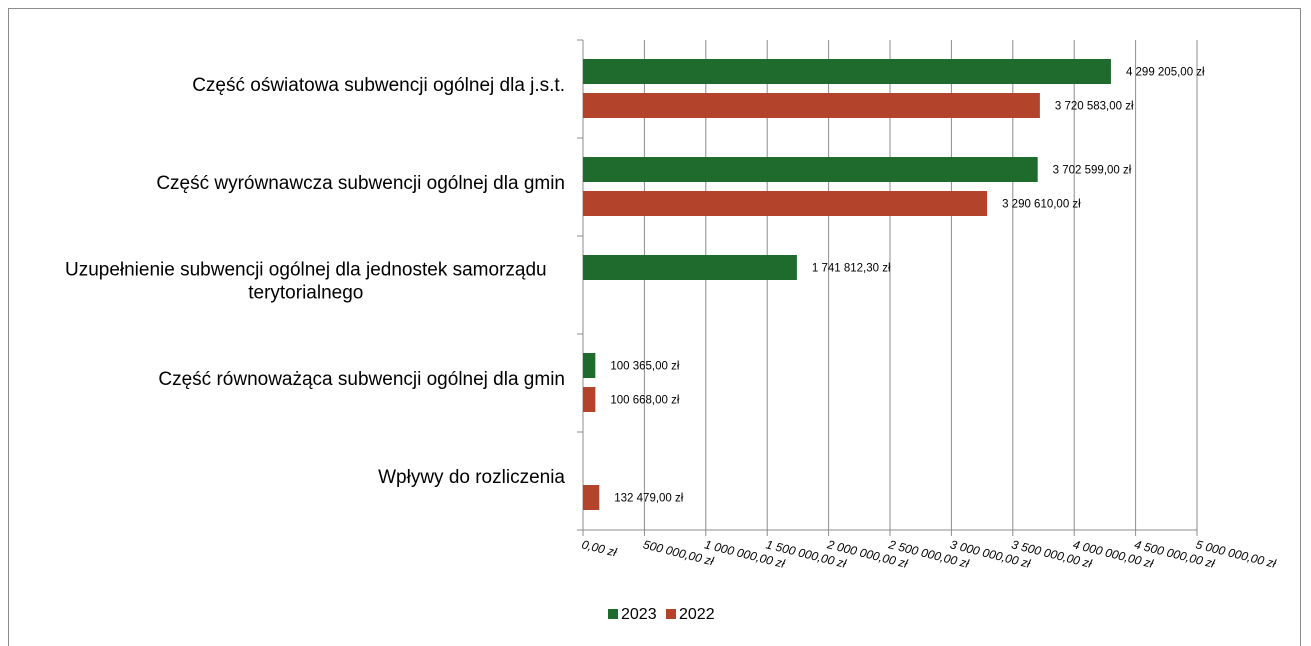 The image size is (1311, 646). I want to click on data-label: 132 479,00 zł, so click(649, 499).